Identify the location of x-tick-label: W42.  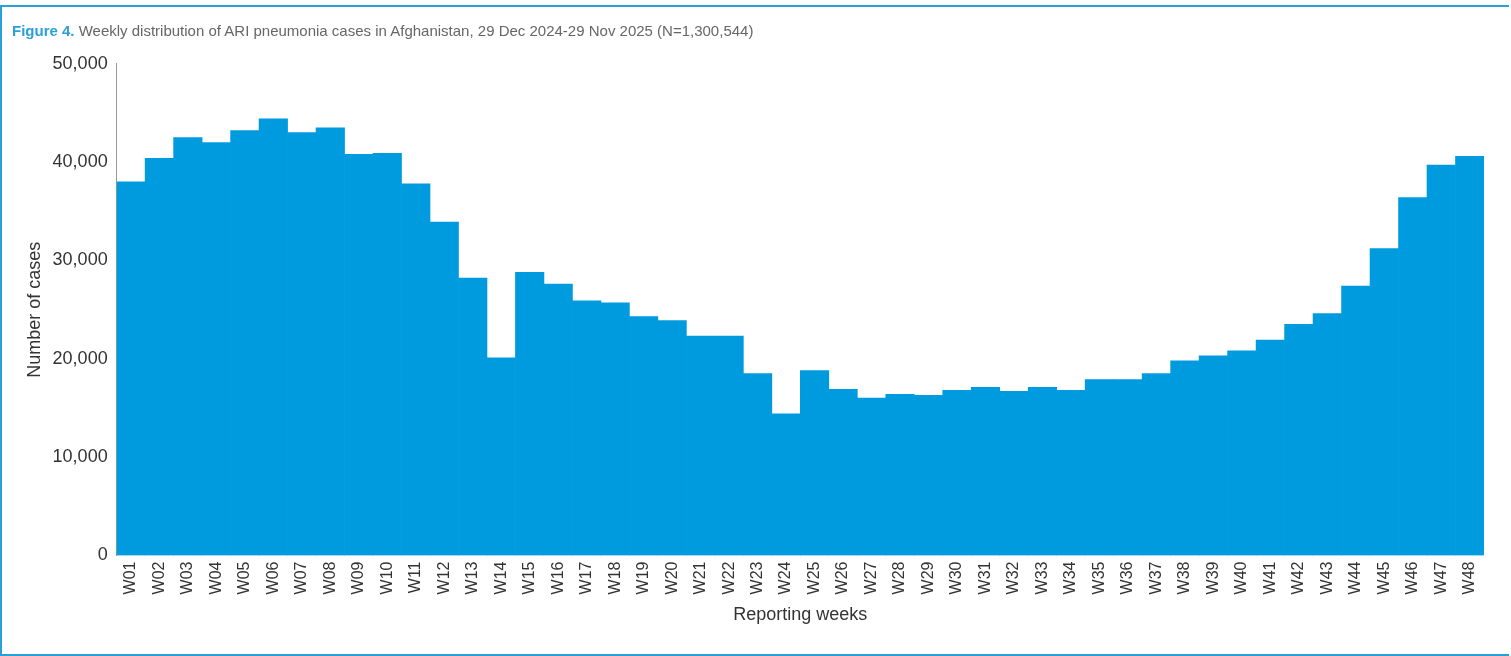
(1298, 578).